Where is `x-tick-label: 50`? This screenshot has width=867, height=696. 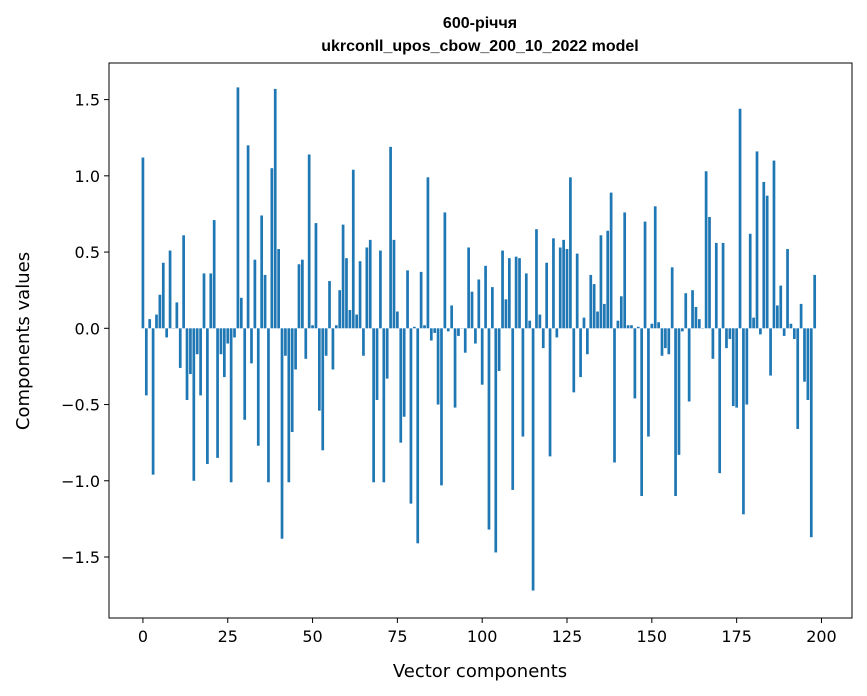 x-tick-label: 50 is located at coordinates (312, 636).